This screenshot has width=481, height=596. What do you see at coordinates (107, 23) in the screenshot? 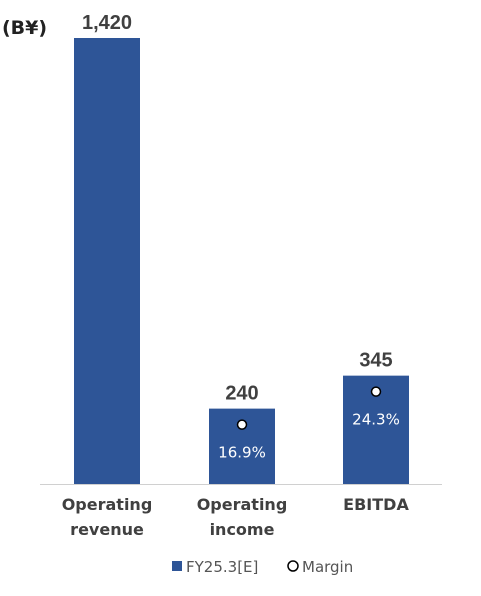
I see `bar-value-label-0: 1,420` at bounding box center [107, 23].